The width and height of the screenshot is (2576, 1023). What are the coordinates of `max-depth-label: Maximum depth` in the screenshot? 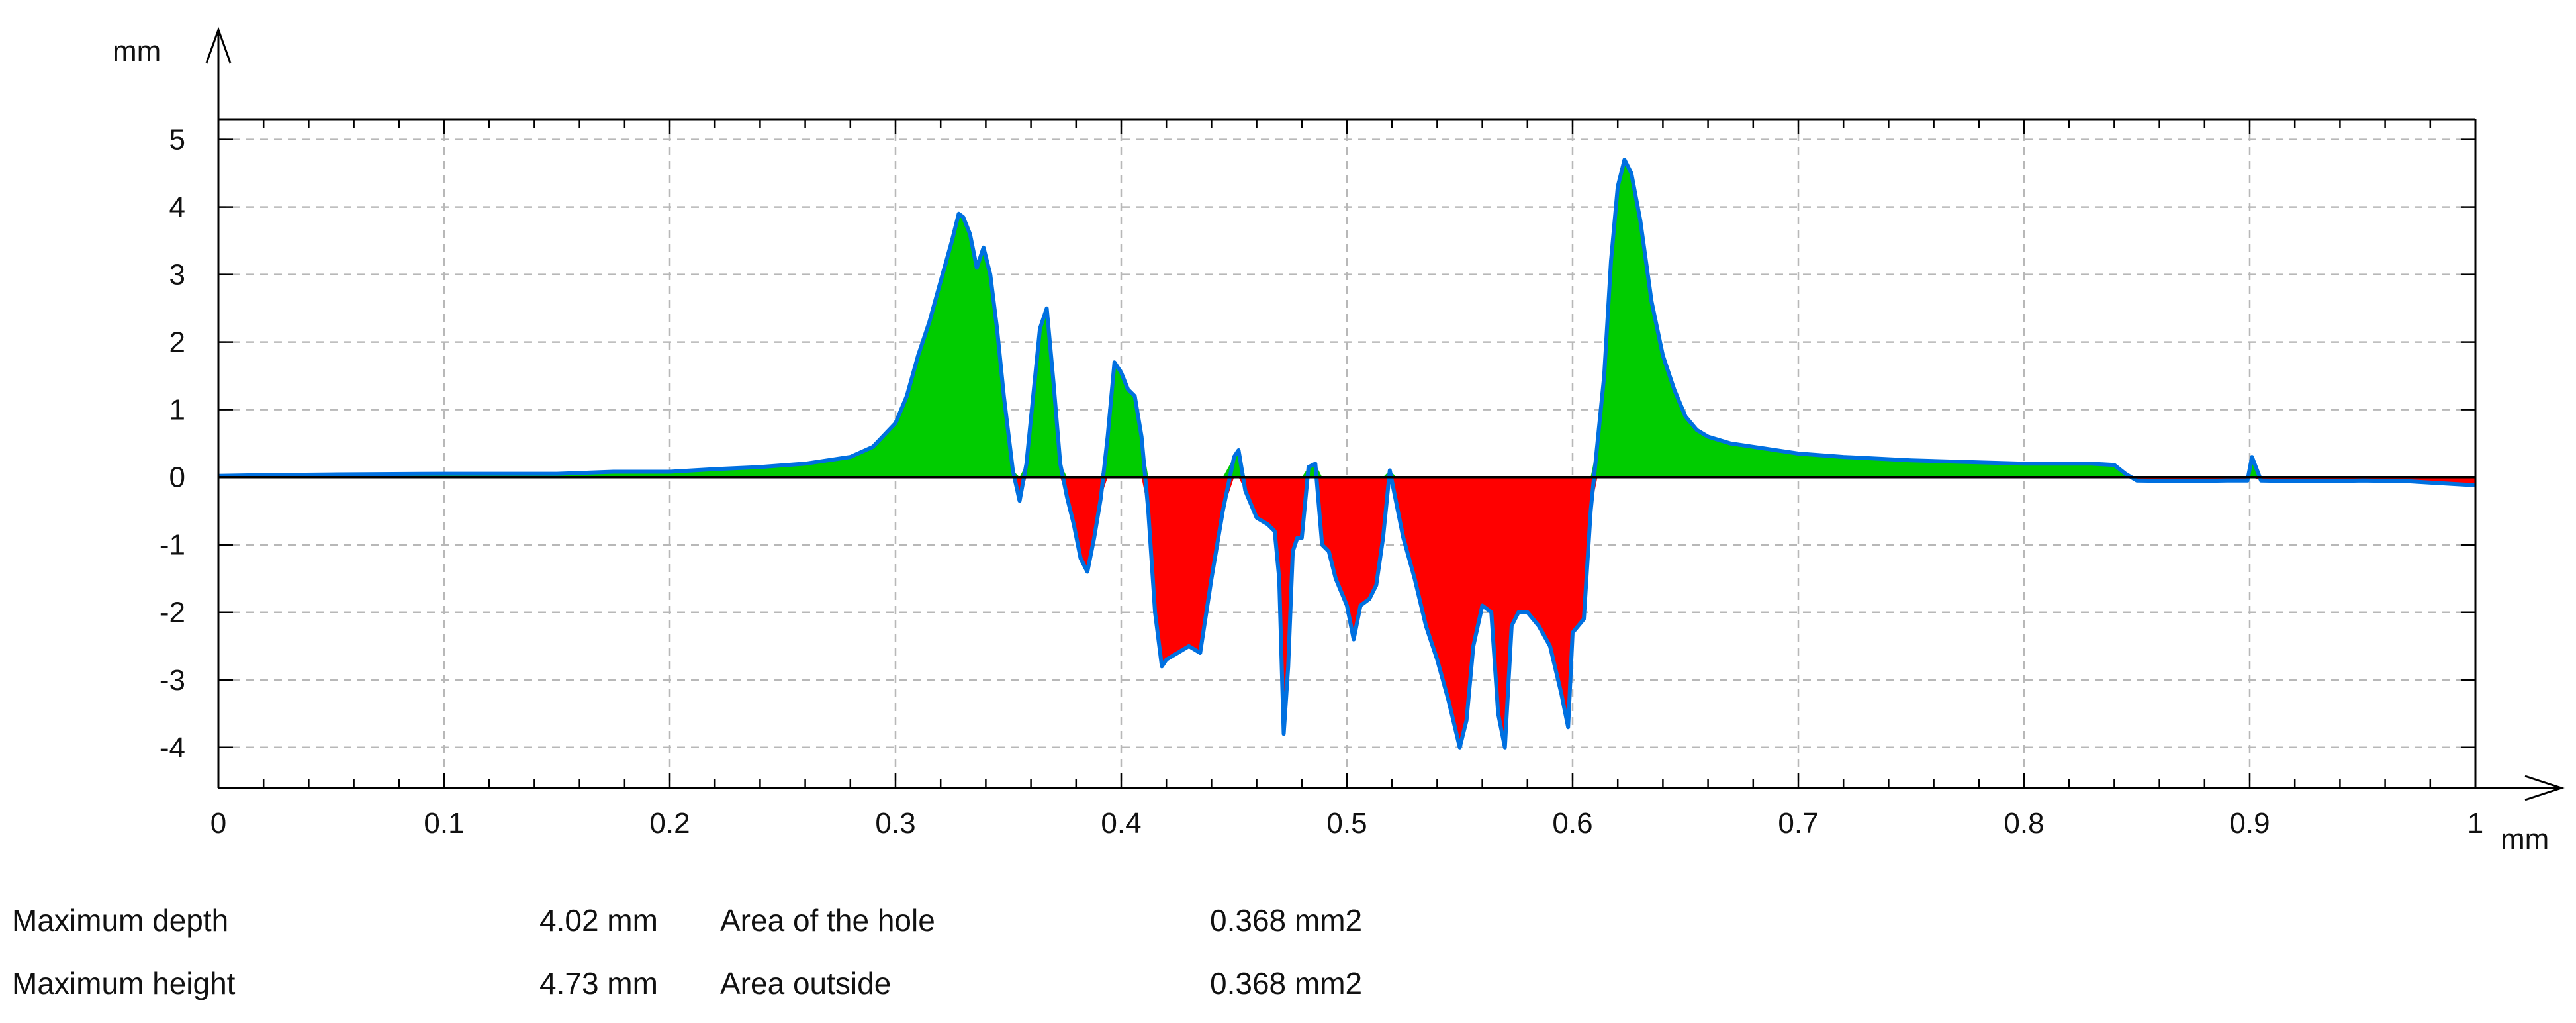 It's located at (120, 920).